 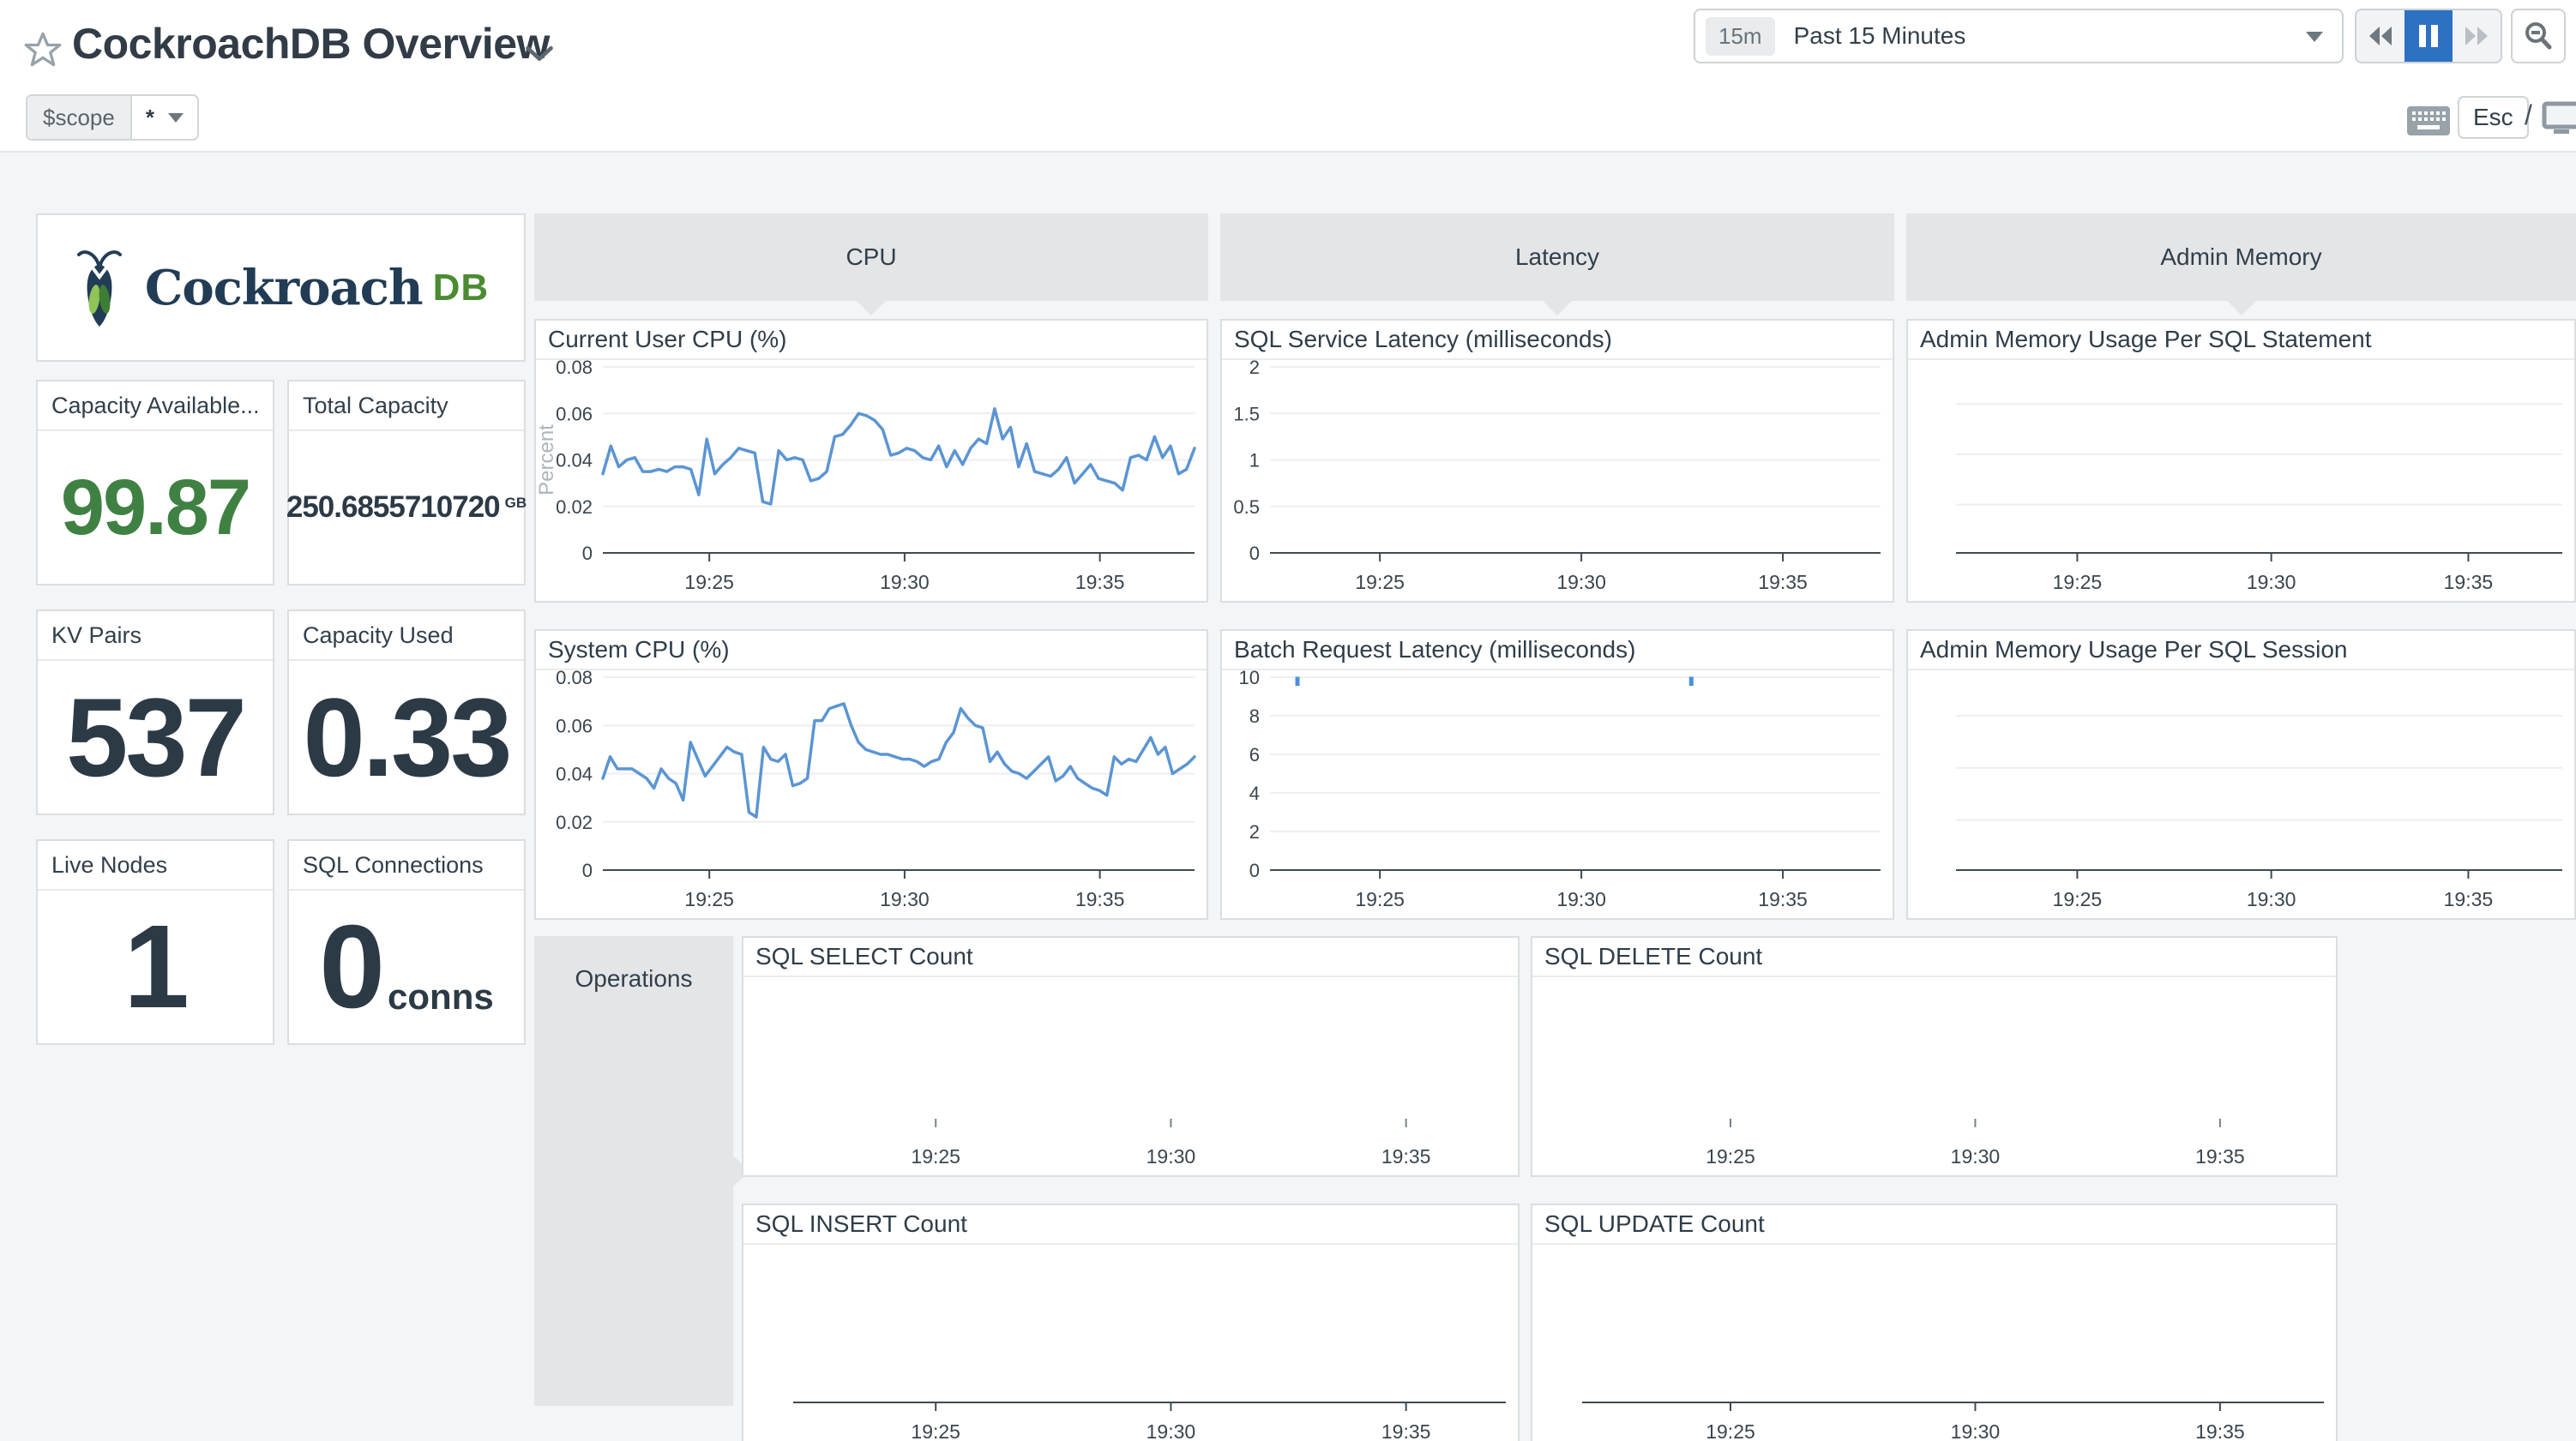 I want to click on scope-value-text: *, so click(x=149, y=117).